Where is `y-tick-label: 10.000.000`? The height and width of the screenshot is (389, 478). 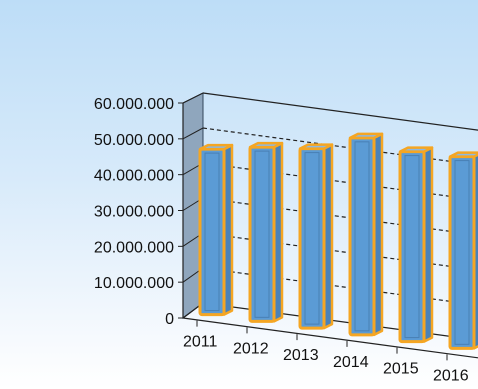
y-tick-label: 10.000.000 is located at coordinates (134, 283).